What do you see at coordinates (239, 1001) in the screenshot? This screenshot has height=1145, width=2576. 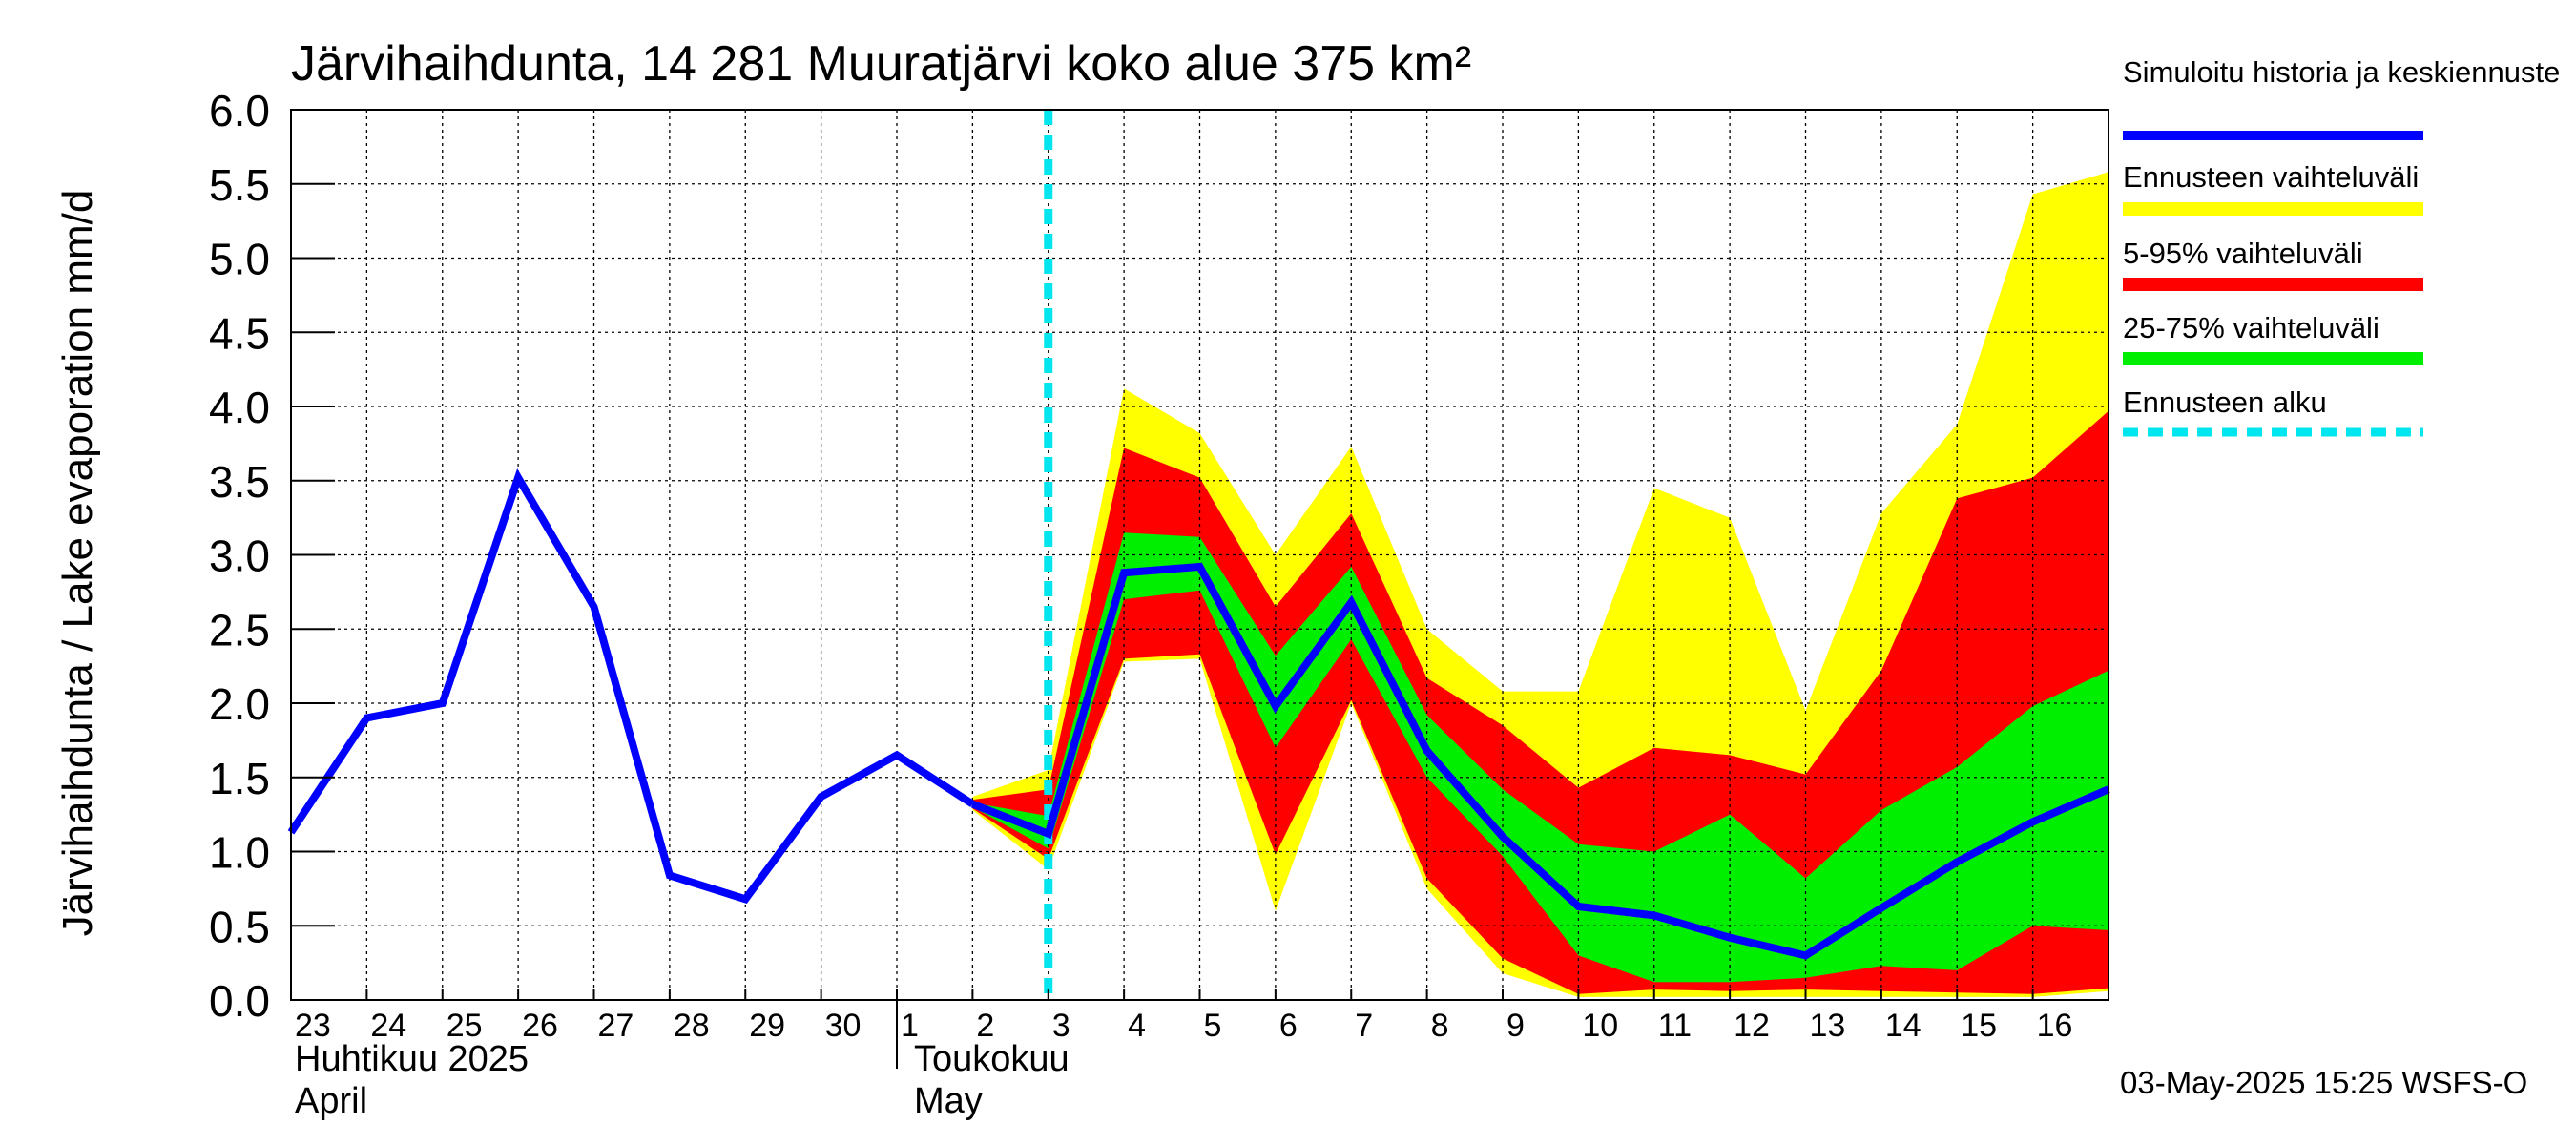 I see `y-tick-label: 0.0` at bounding box center [239, 1001].